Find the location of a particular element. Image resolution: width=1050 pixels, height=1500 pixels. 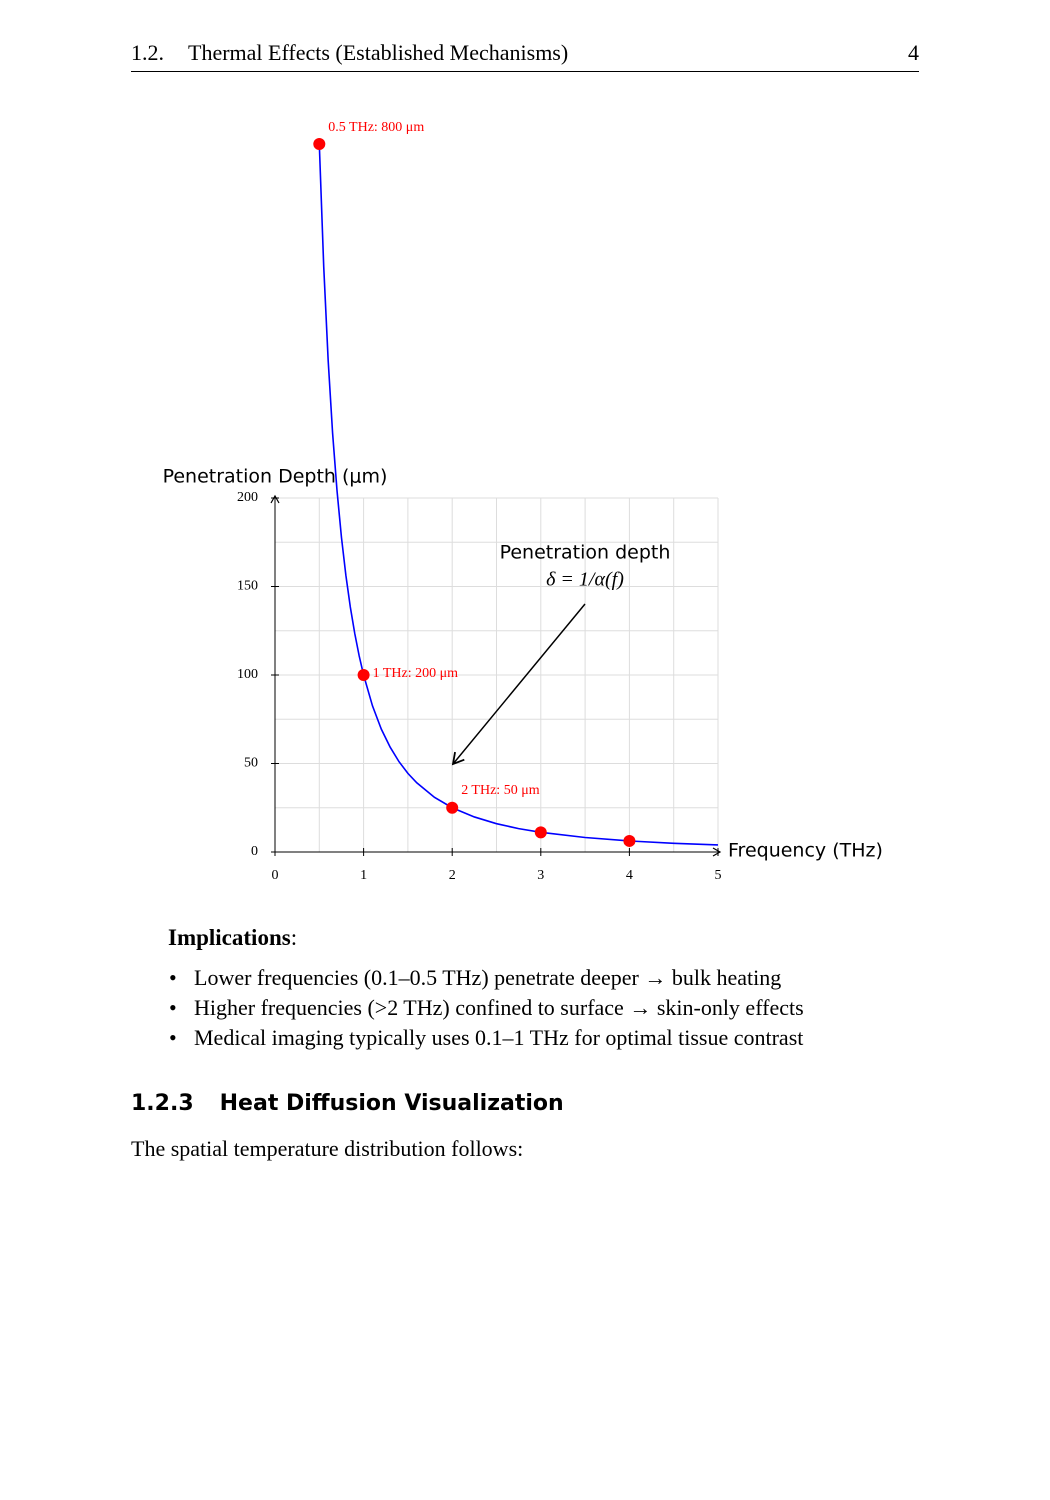

y-tick-label: 200 is located at coordinates (247, 497).